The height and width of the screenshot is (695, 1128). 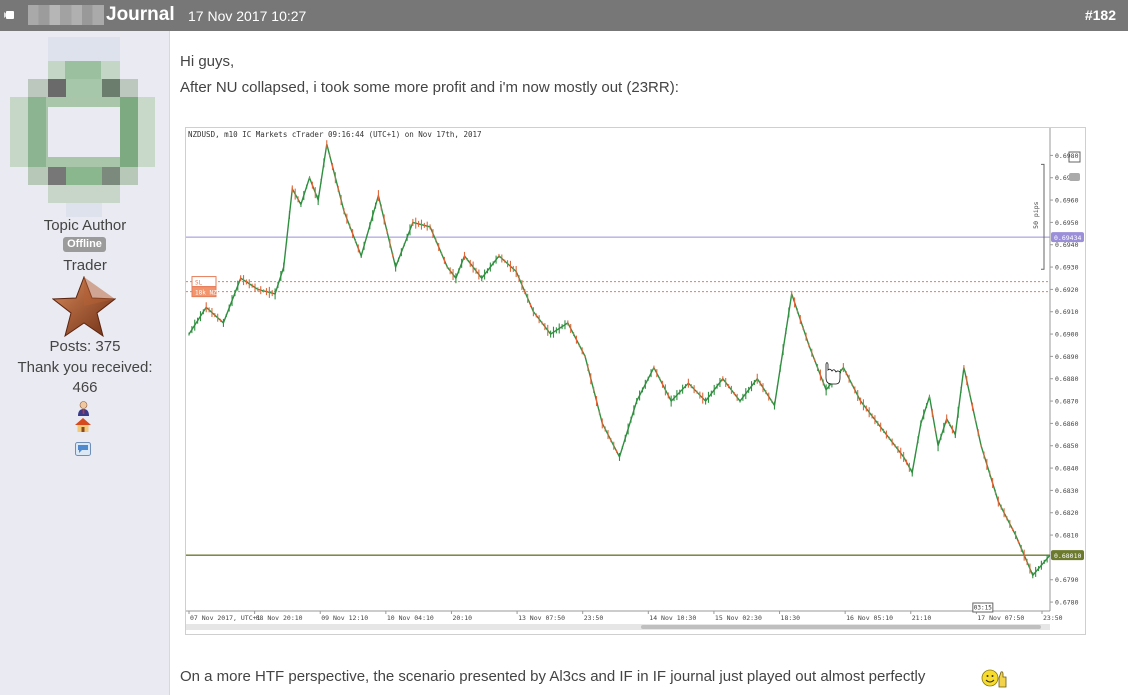 I want to click on price-tag-label: 0.69434, so click(x=1067, y=238).